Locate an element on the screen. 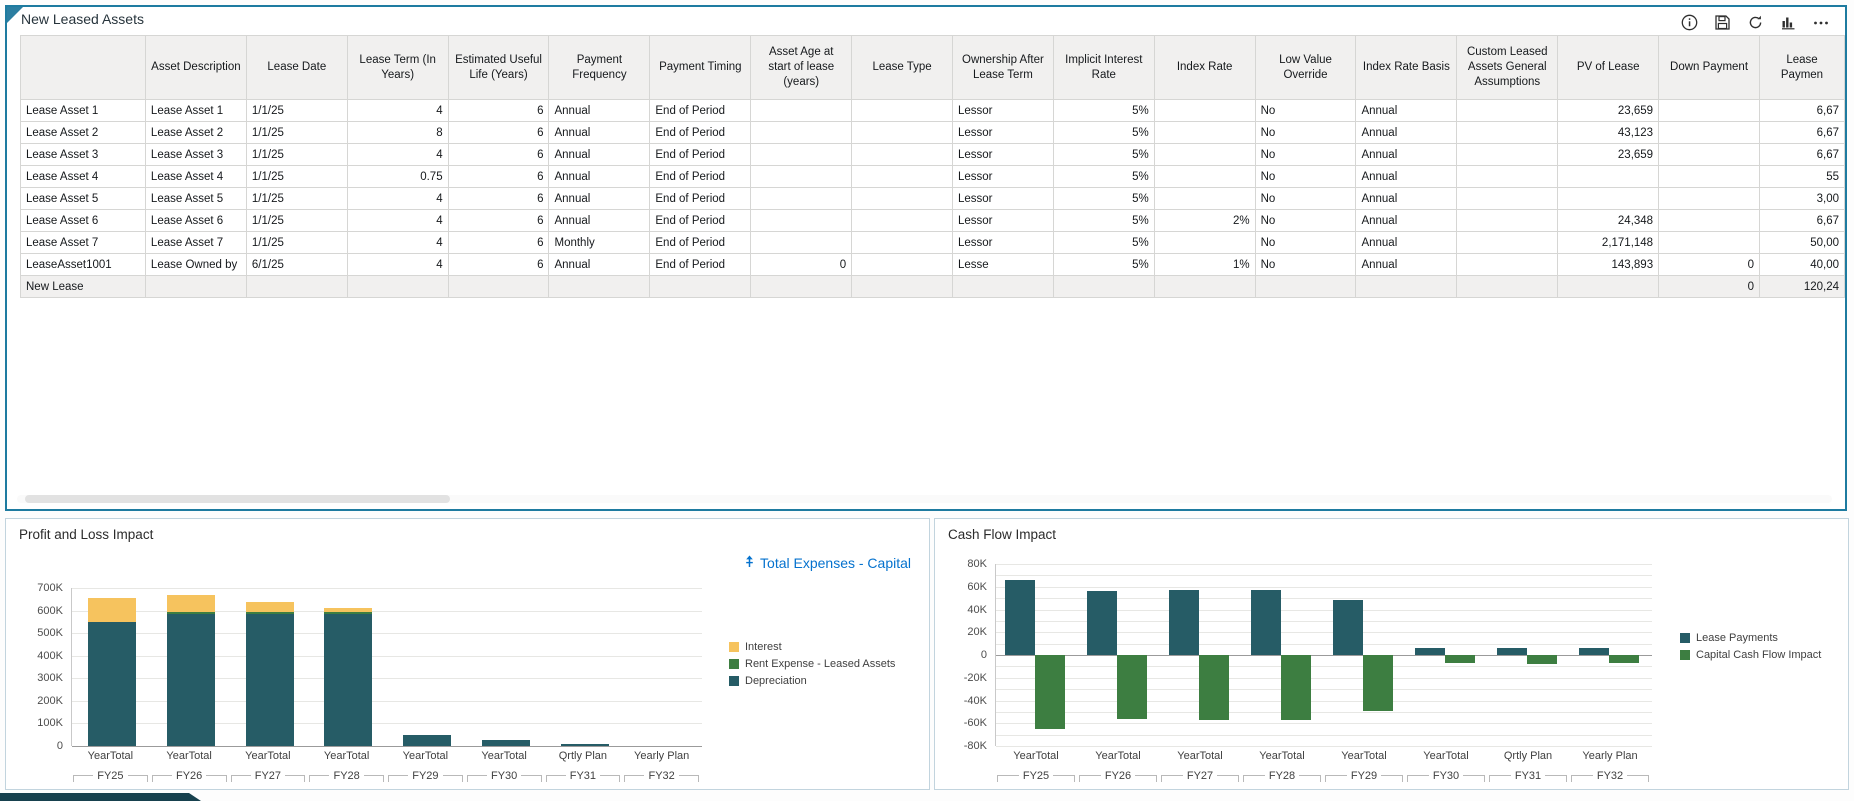  row-header: Lease Asset 1 is located at coordinates (83, 110).